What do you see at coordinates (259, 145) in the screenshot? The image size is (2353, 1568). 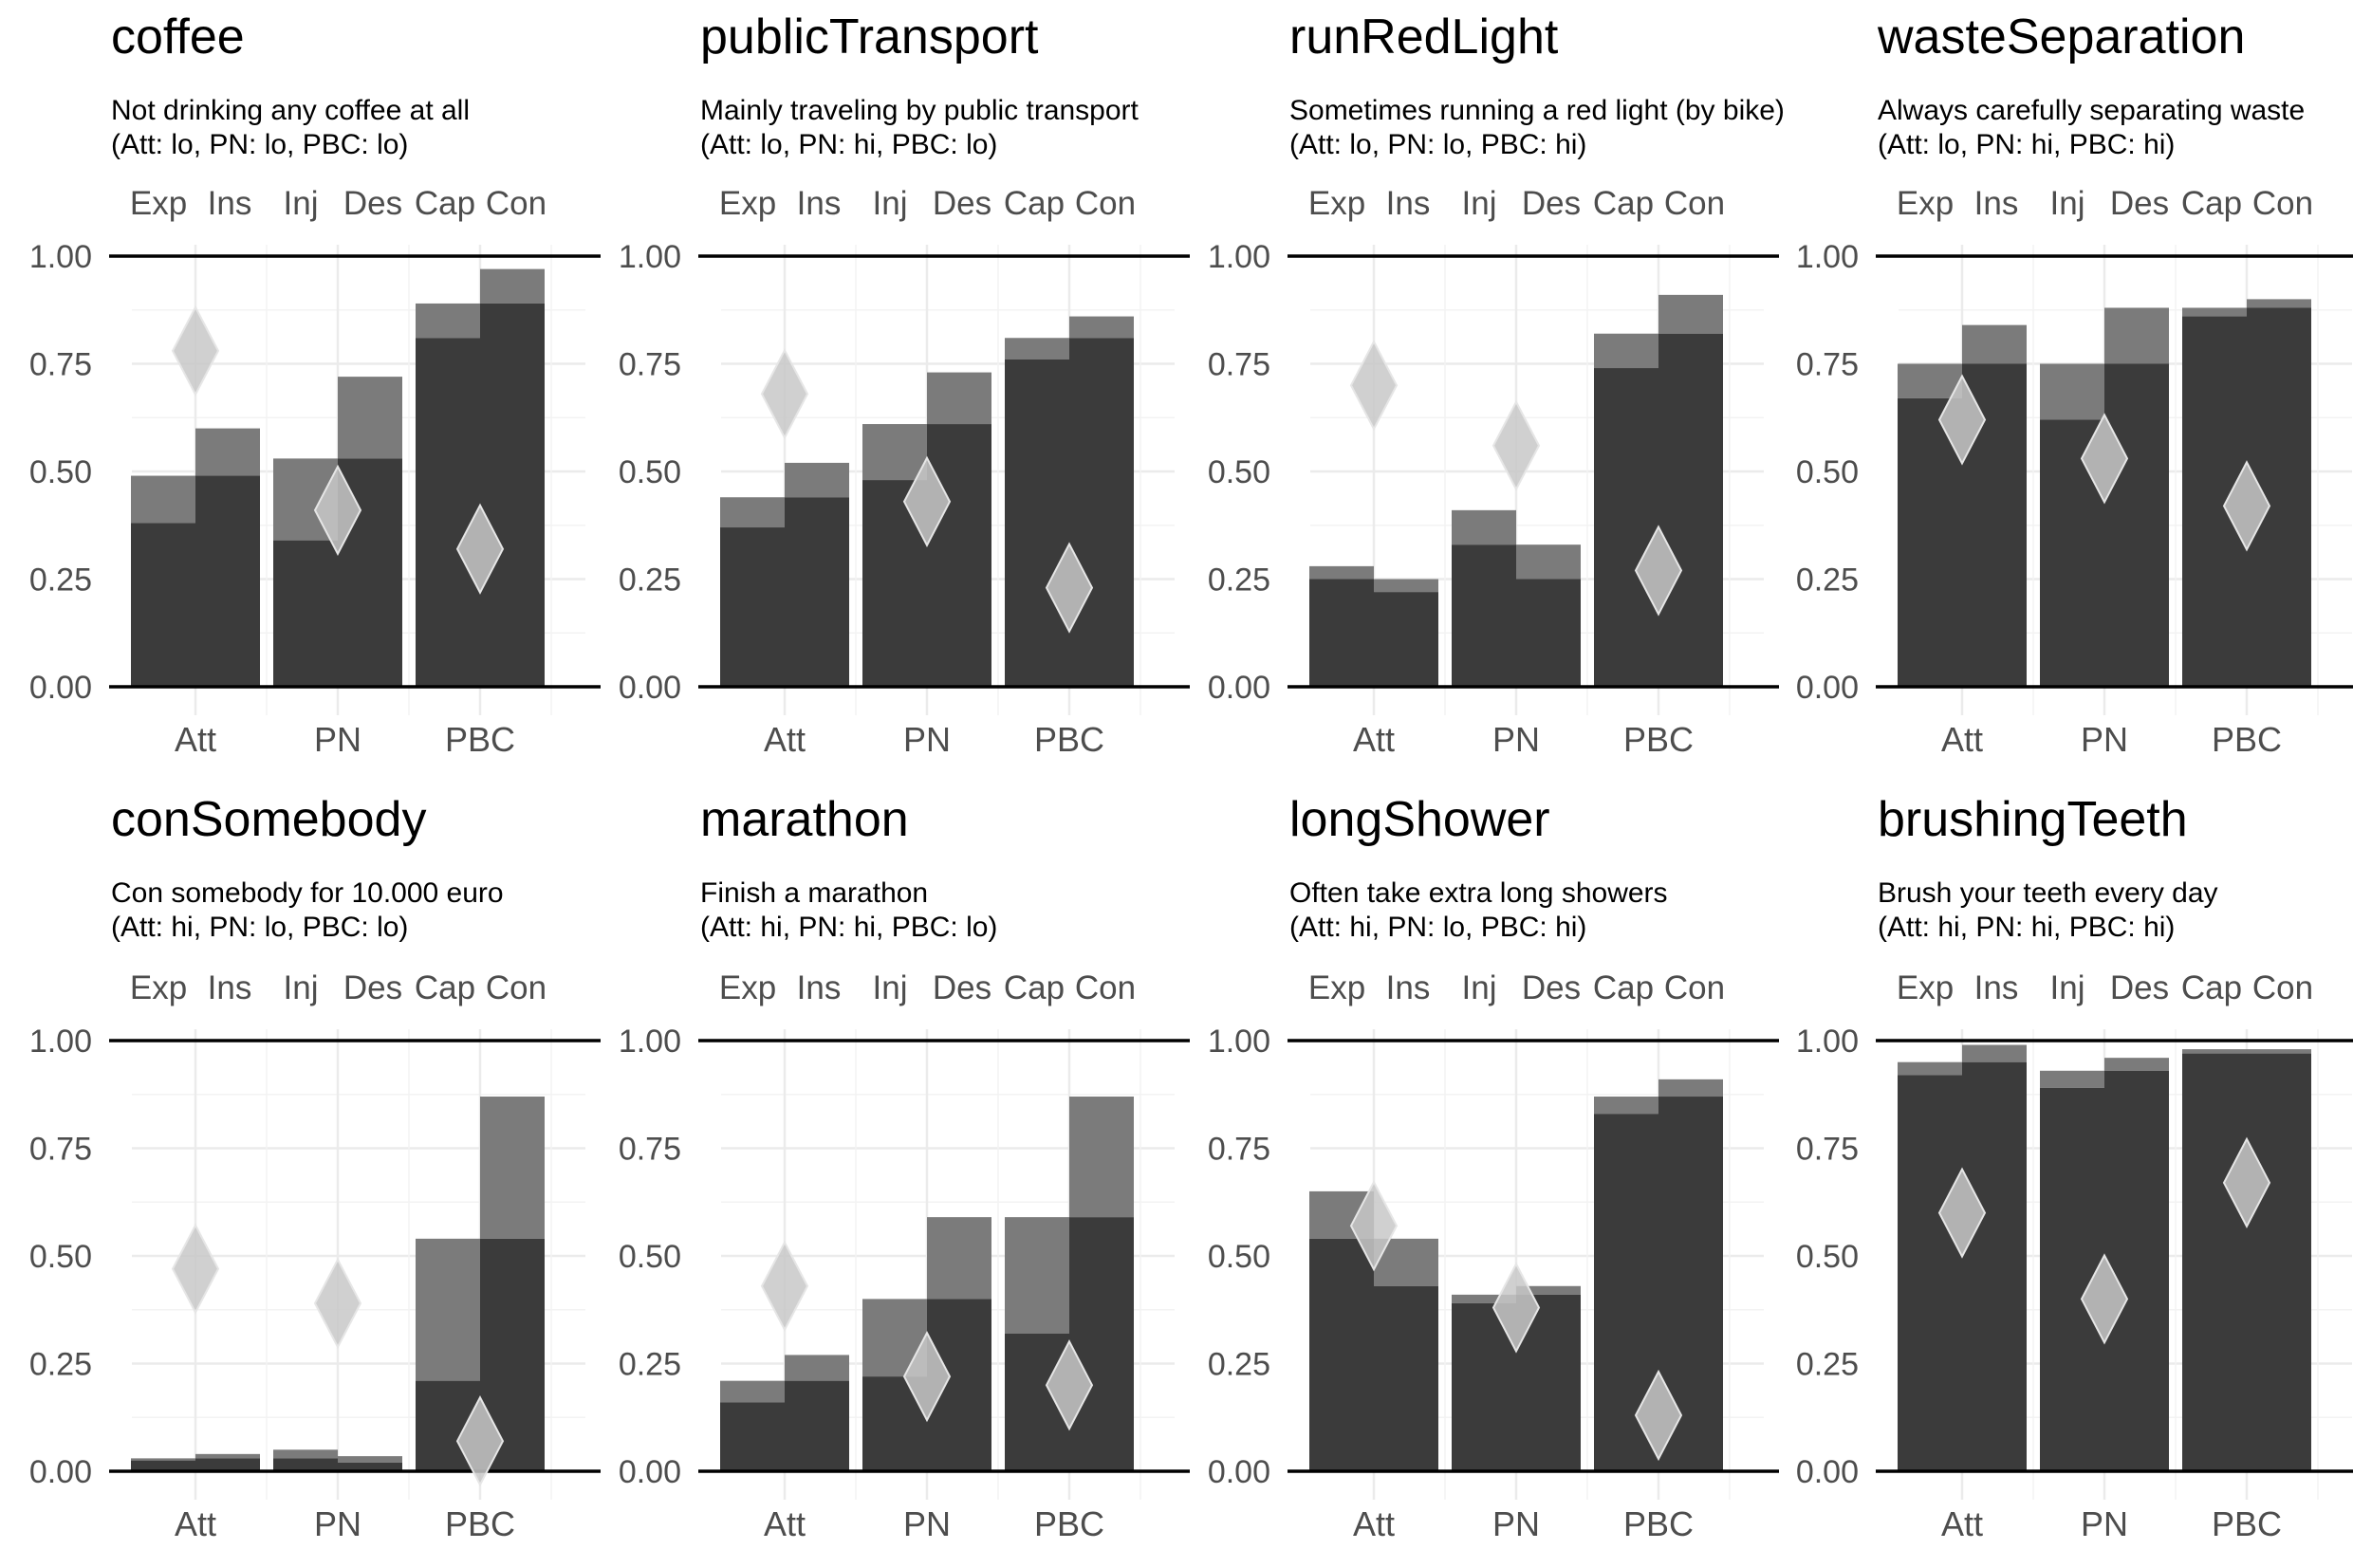 I see `panel-subtitle-conditions: (Att: lo, PN: lo, PBC: lo)` at bounding box center [259, 145].